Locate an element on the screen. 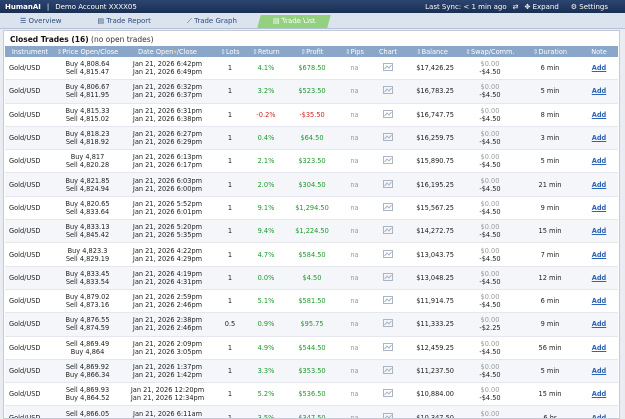 The width and height of the screenshot is (625, 419). lots: 1 is located at coordinates (230, 277).